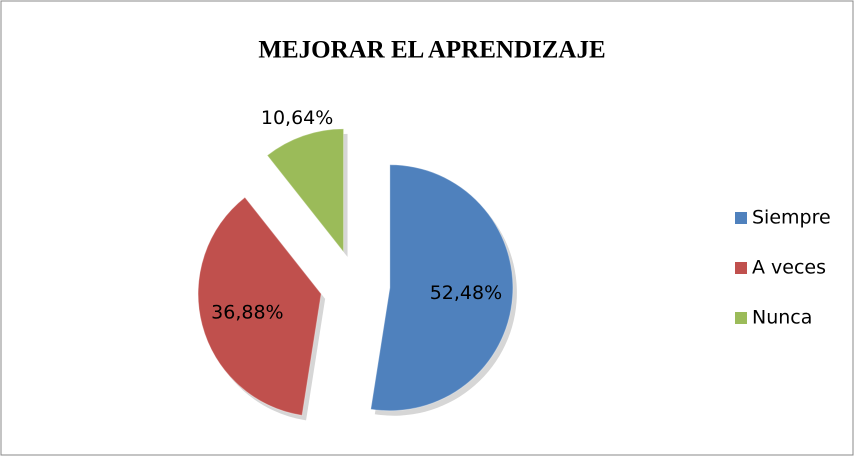  Describe the element at coordinates (297, 118) in the screenshot. I see `data-label: 10,64%` at that location.